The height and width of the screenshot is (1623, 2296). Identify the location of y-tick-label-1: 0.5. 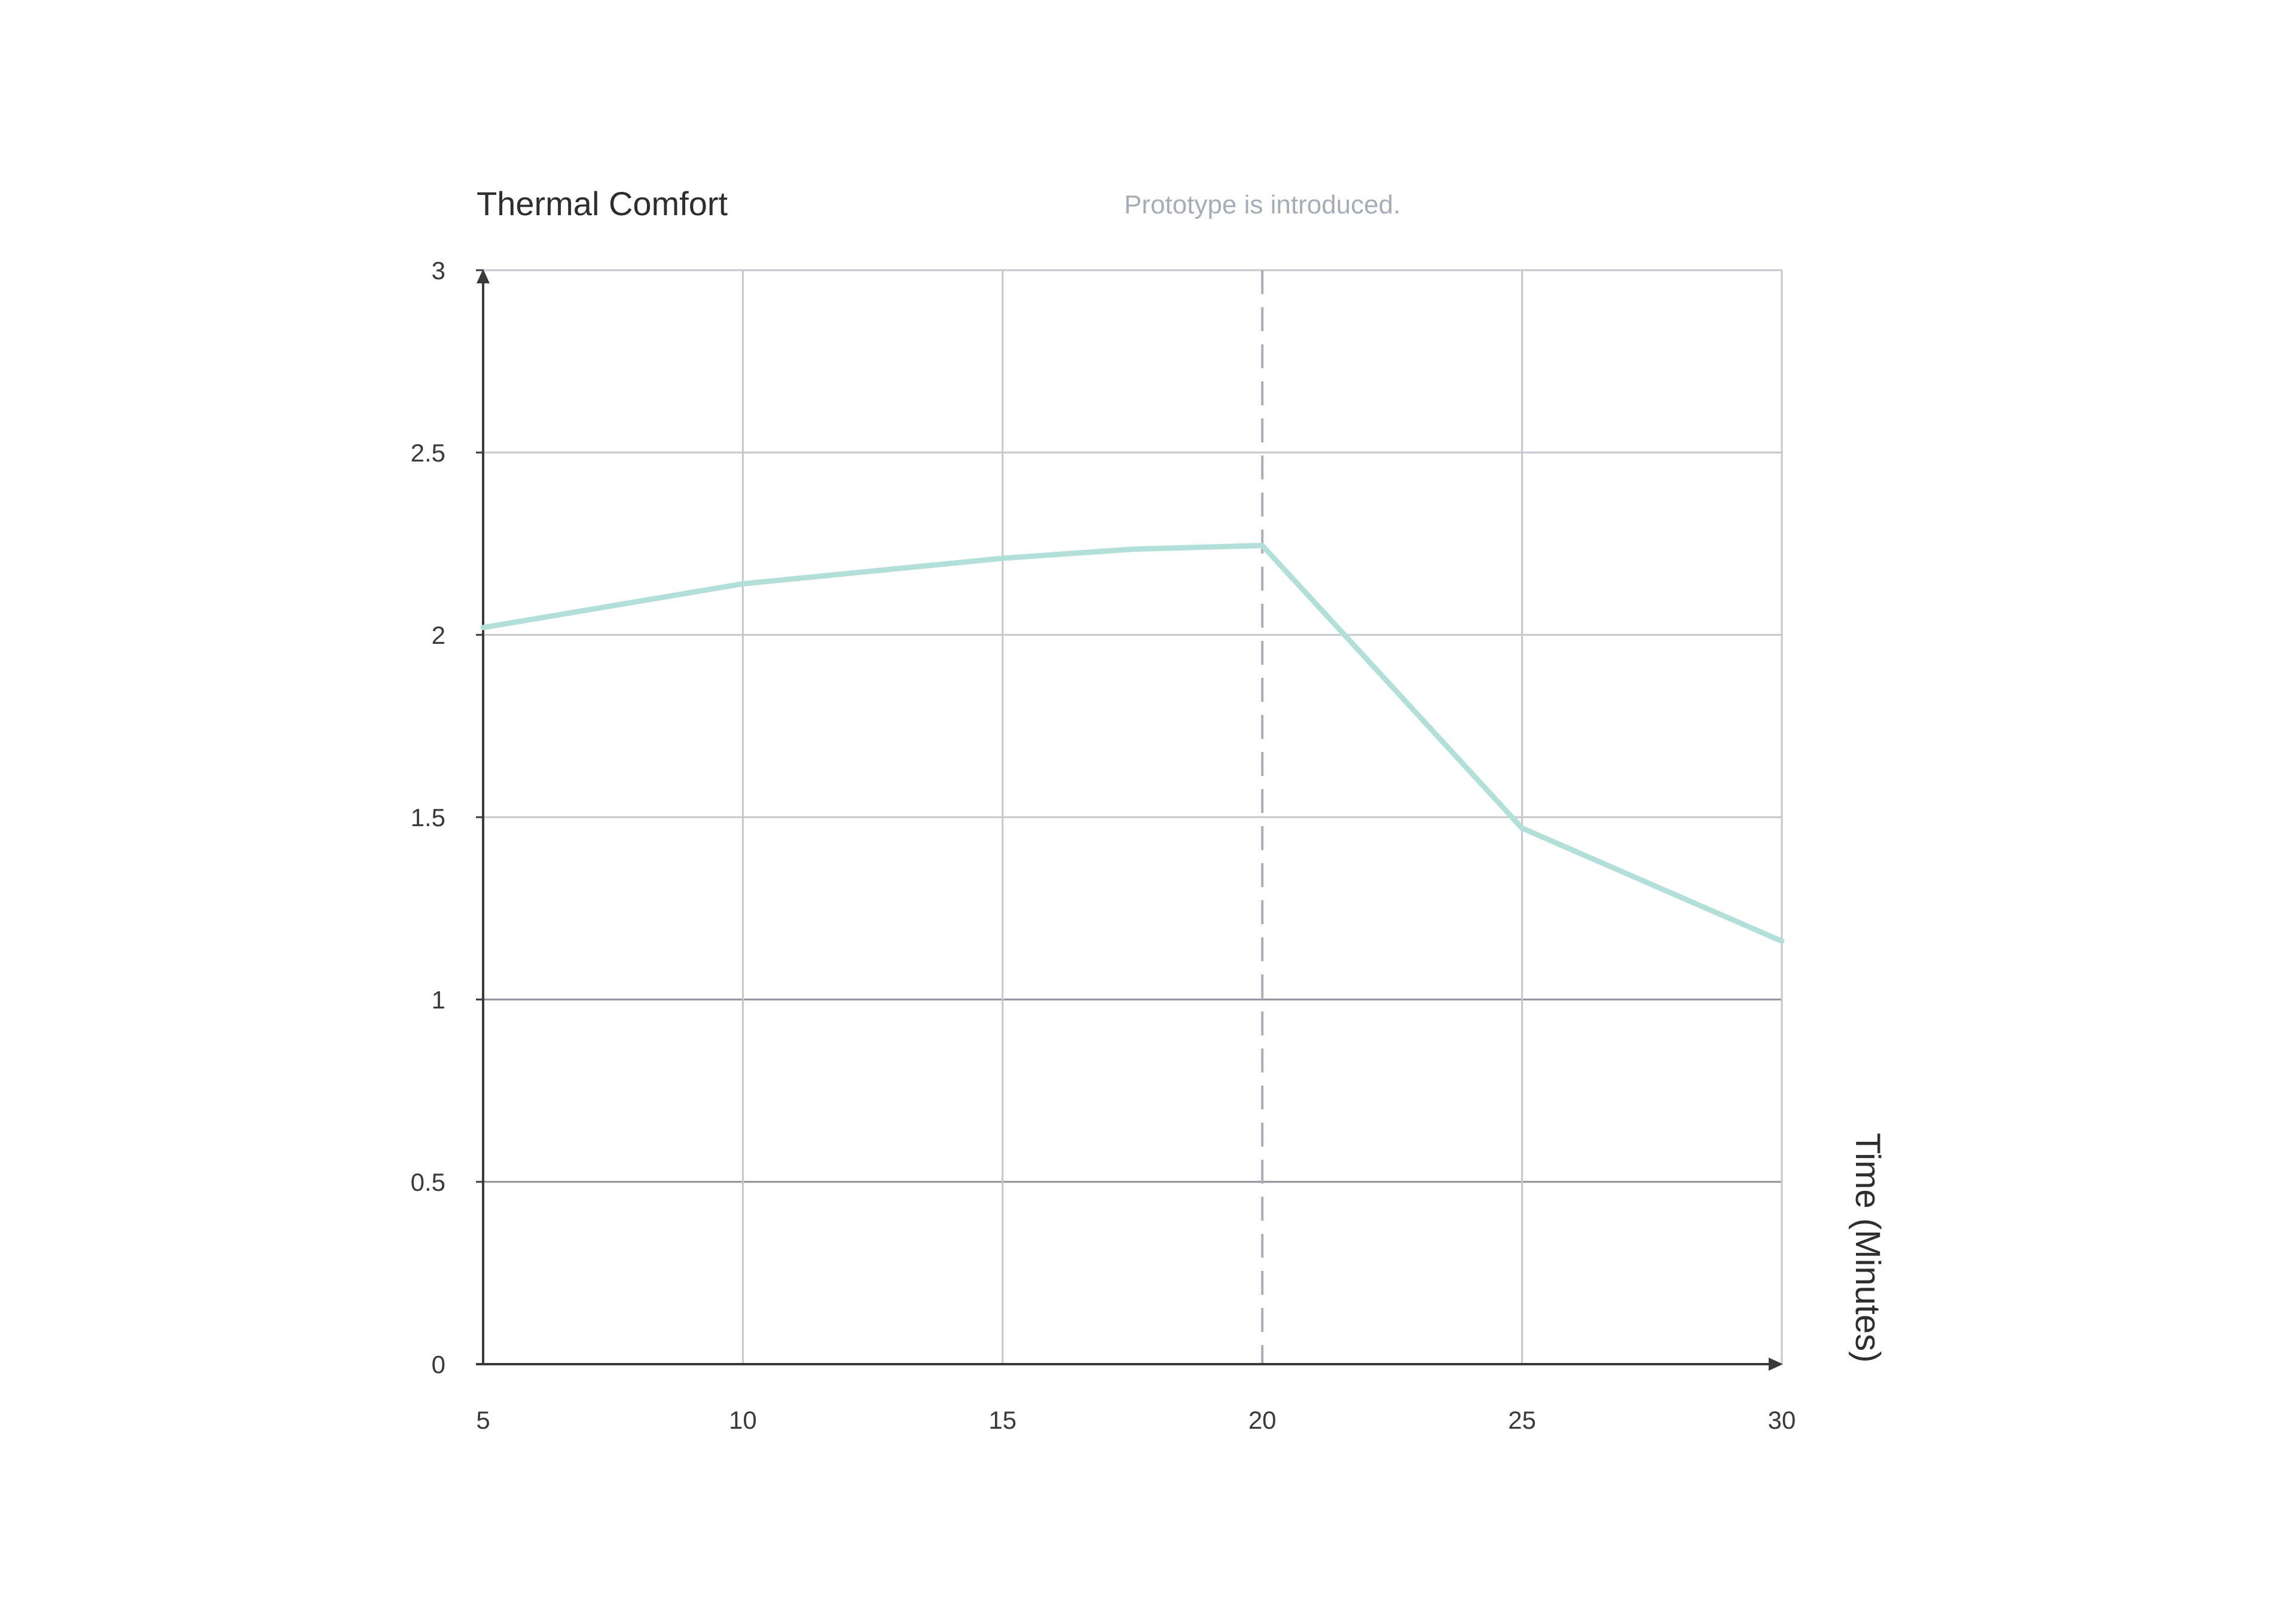
(428, 1182).